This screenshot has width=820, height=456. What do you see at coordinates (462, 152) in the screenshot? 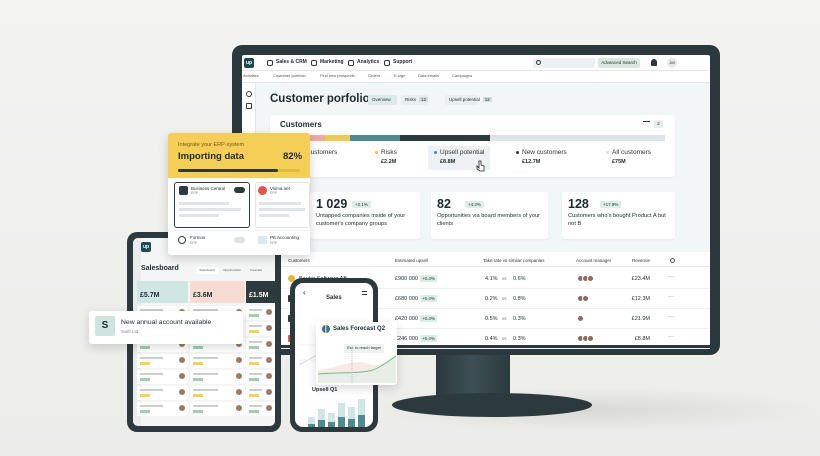
I see `segment-label: Upsell potential` at bounding box center [462, 152].